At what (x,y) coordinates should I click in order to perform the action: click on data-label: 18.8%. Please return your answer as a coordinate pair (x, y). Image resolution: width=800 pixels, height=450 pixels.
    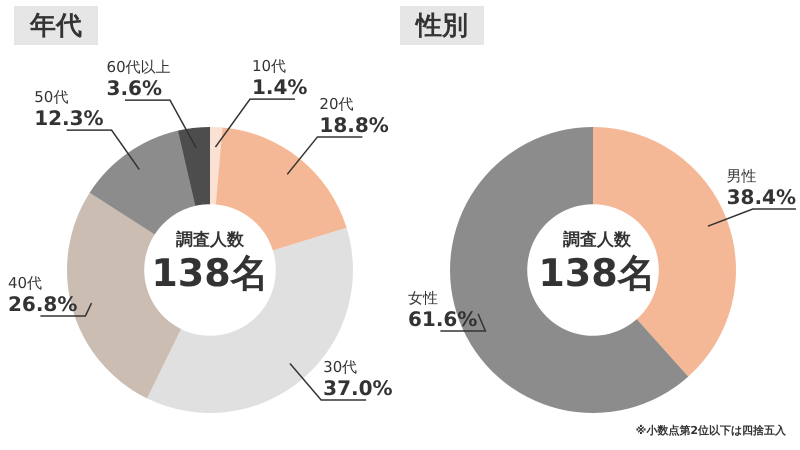
    Looking at the image, I should click on (354, 124).